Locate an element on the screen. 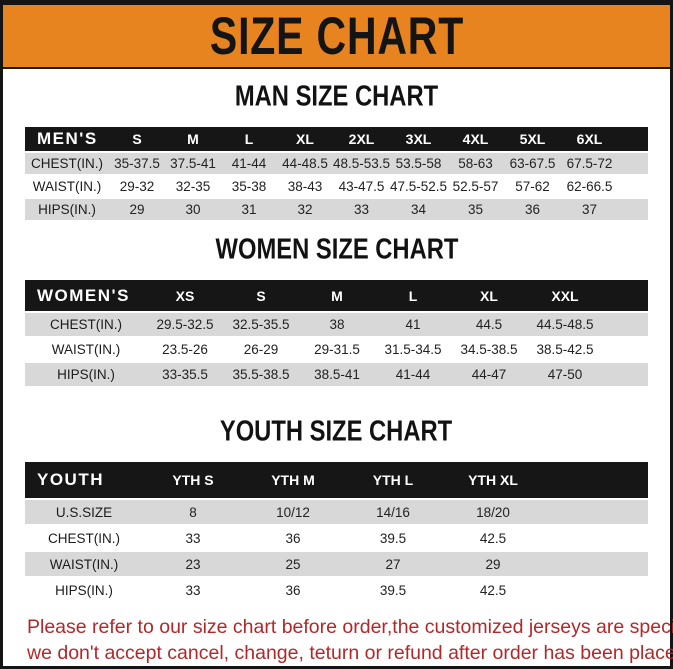  size-value-cell: 23.5-26 is located at coordinates (185, 349).